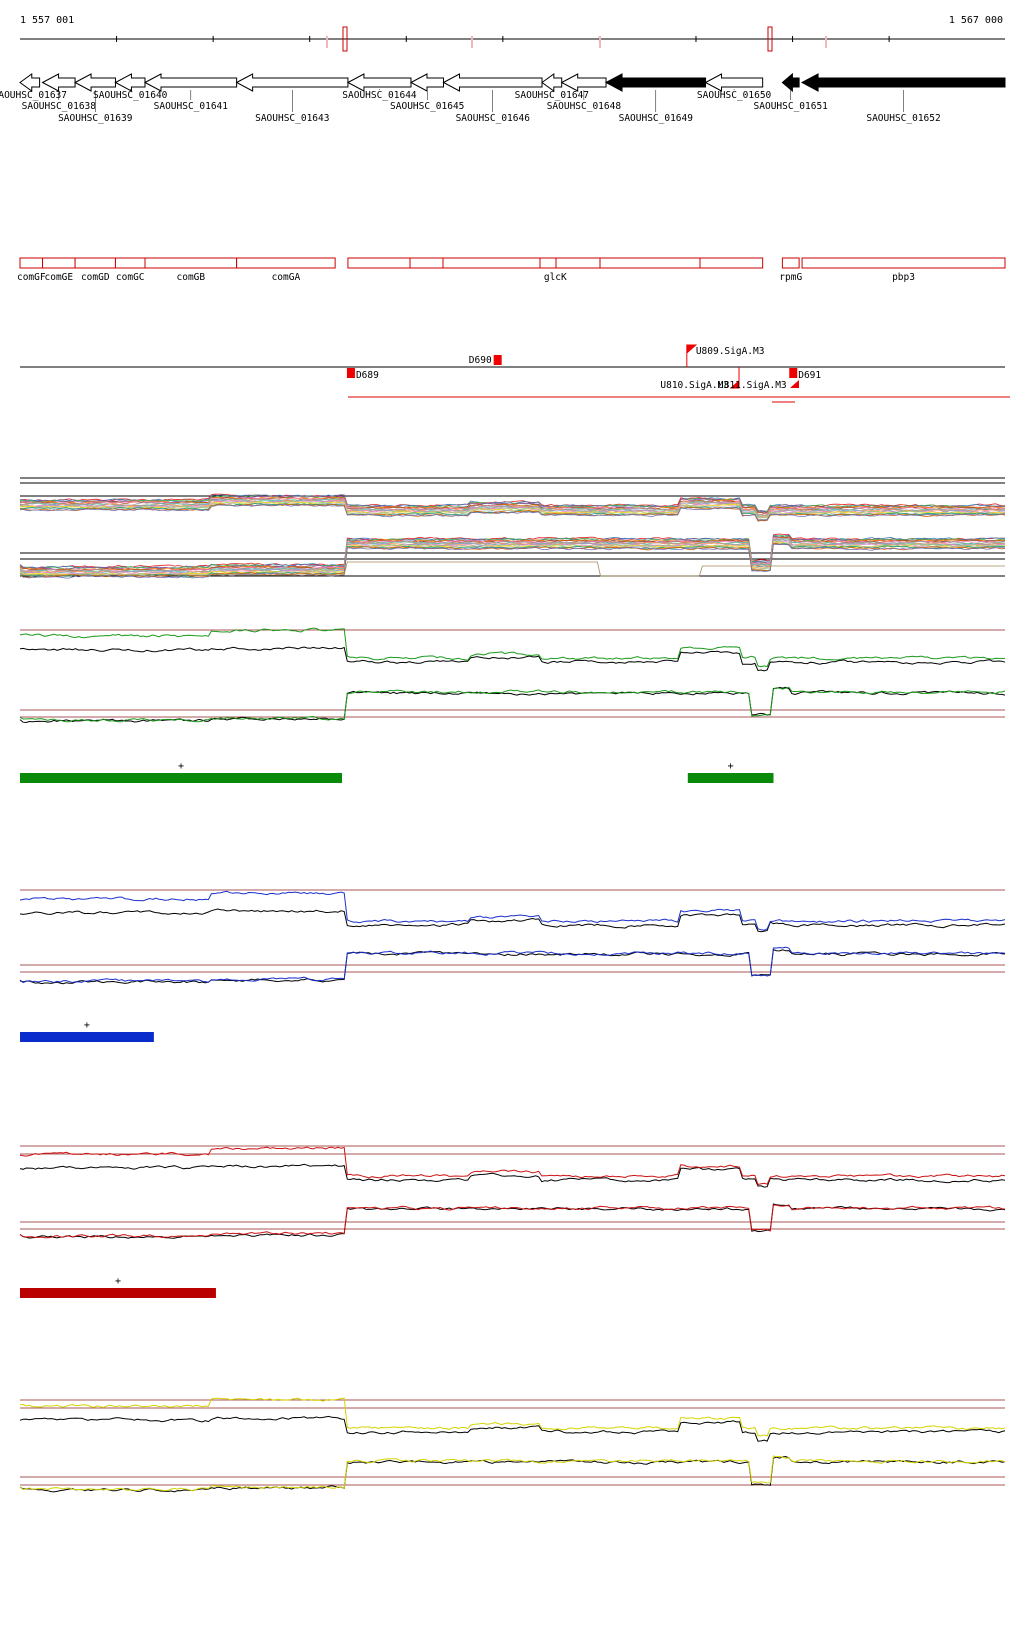  Describe the element at coordinates (31, 277) in the screenshot. I see `gene-name-label: comGF` at that location.